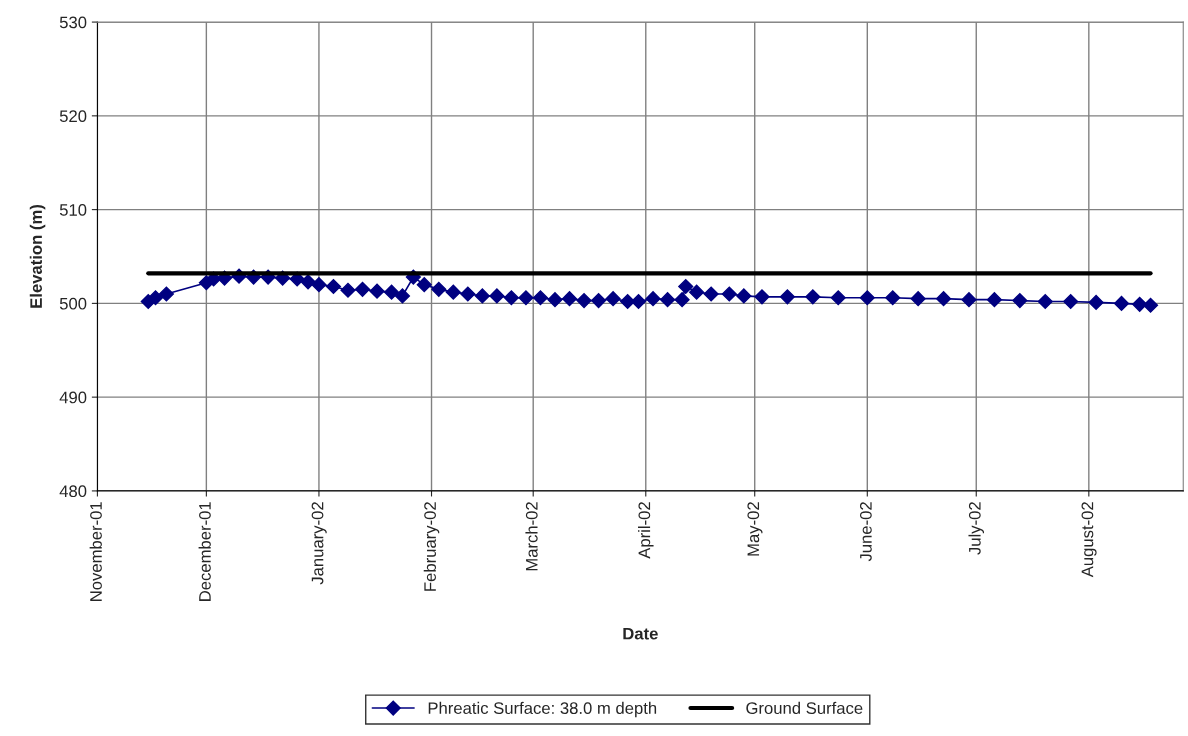  What do you see at coordinates (204, 551) in the screenshot?
I see `x-tick-label: December-01` at bounding box center [204, 551].